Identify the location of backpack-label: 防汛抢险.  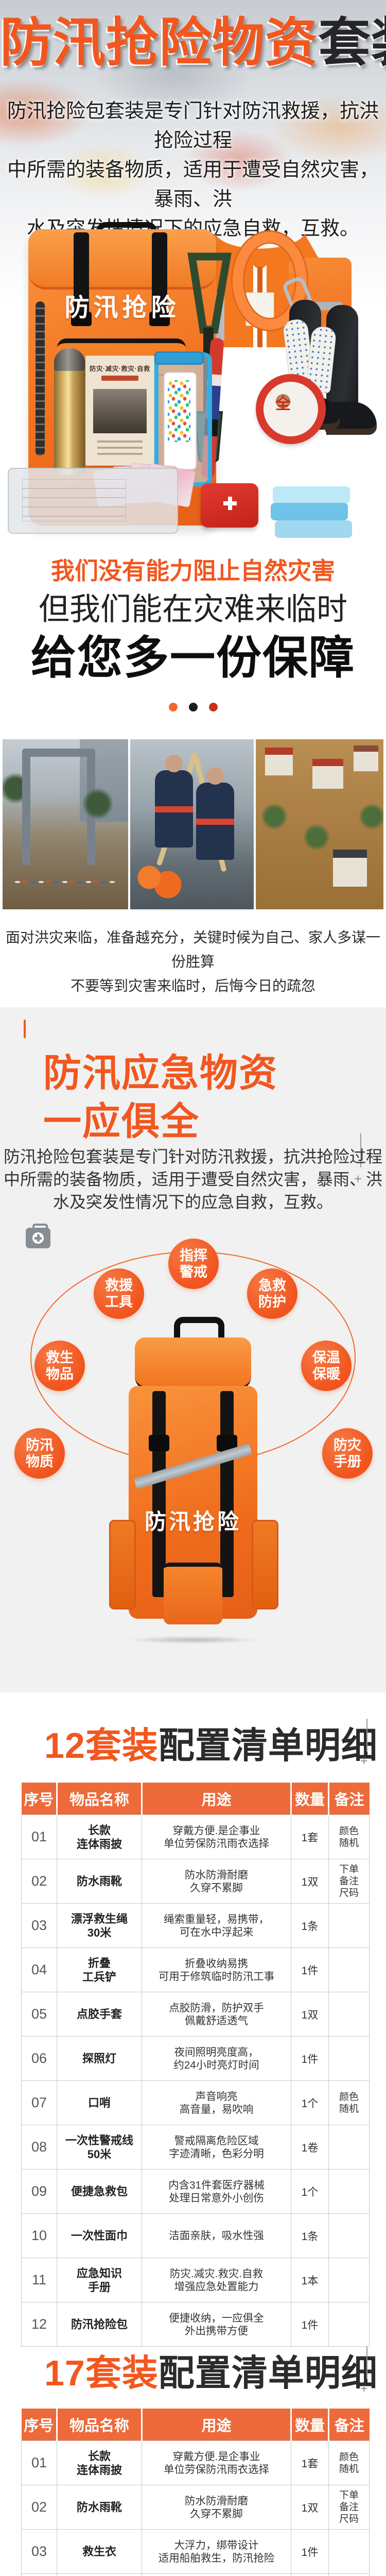
(122, 307).